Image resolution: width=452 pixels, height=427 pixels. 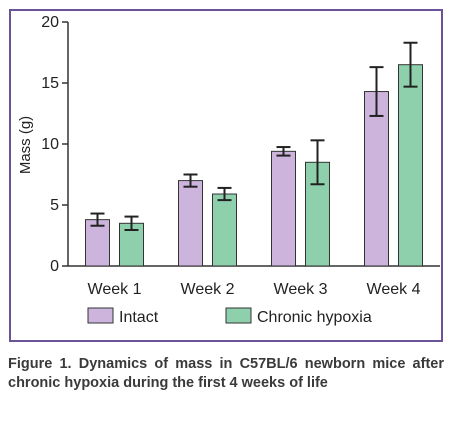 What do you see at coordinates (54, 266) in the screenshot?
I see `y-tick-label: 0` at bounding box center [54, 266].